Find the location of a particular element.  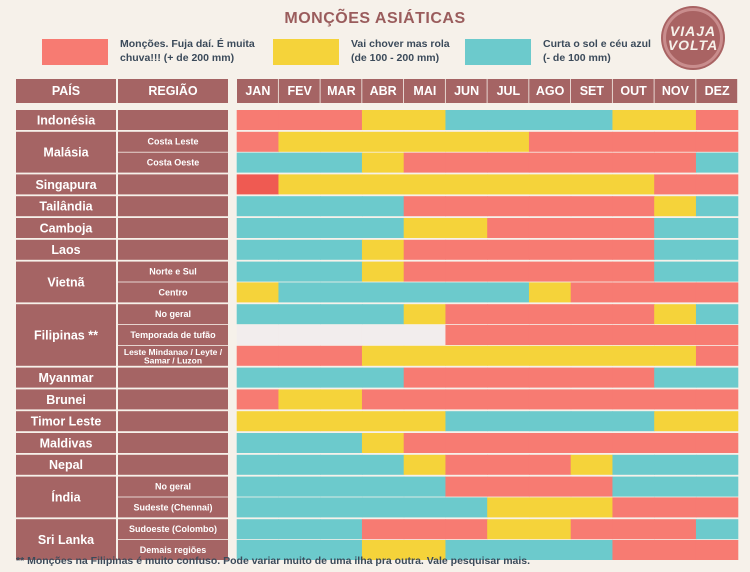

month-label: MAI is located at coordinates (424, 91).